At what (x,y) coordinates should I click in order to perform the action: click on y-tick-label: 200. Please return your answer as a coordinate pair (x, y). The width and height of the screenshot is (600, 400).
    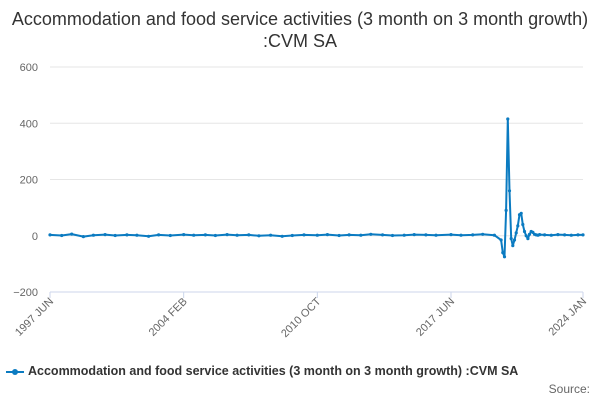
    Looking at the image, I should click on (29, 181).